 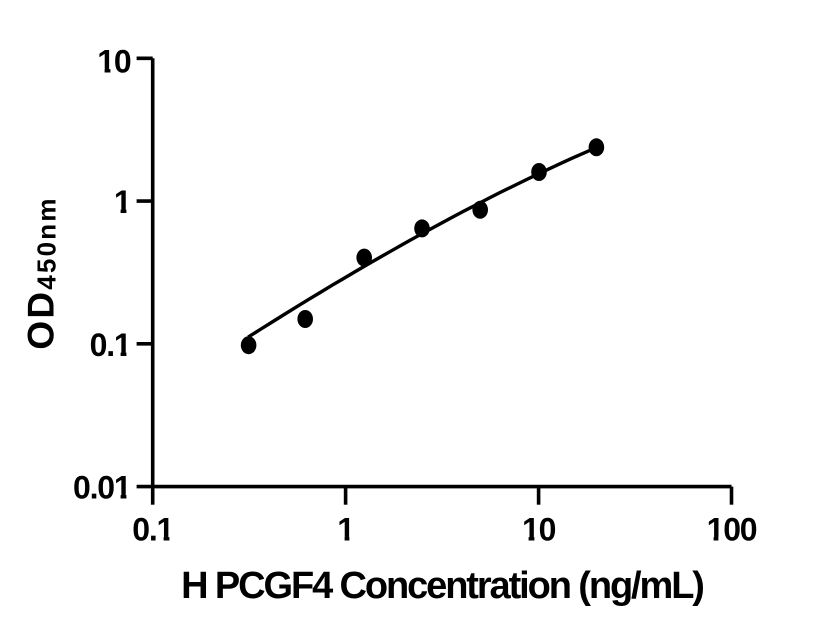 What do you see at coordinates (102, 488) in the screenshot?
I see `svg-text: 0.01` at bounding box center [102, 488].